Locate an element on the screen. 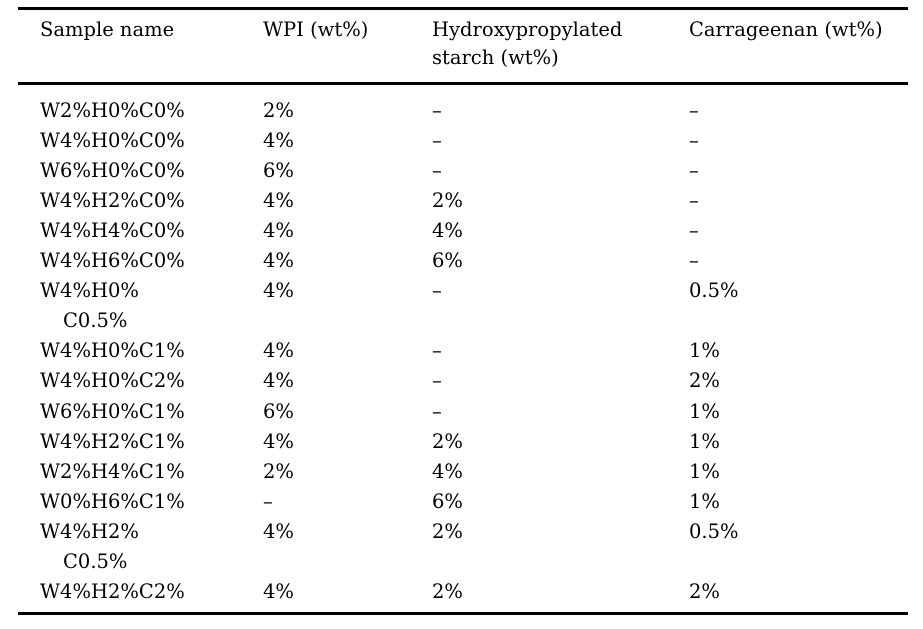 The height and width of the screenshot is (629, 923). table-row: W2%H4%C1% 2% 4% 1% is located at coordinates (463, 472).